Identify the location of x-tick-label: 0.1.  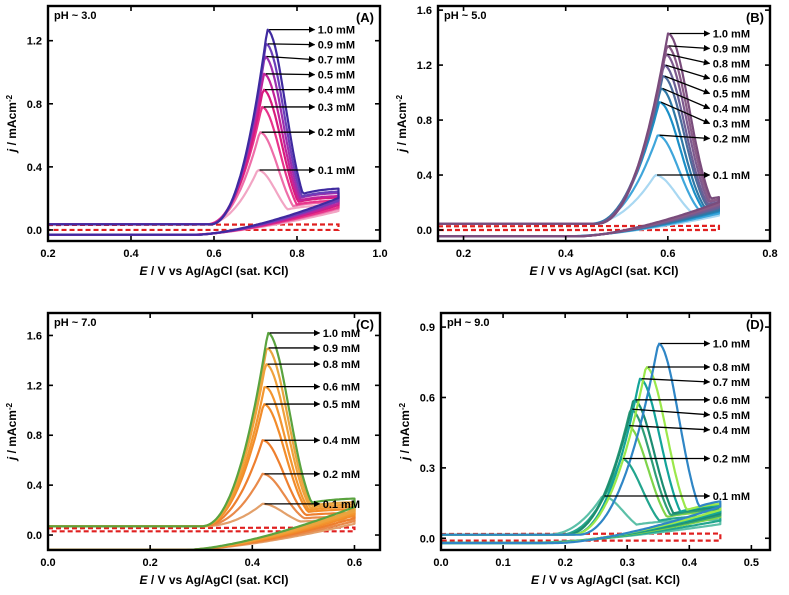
(502, 563).